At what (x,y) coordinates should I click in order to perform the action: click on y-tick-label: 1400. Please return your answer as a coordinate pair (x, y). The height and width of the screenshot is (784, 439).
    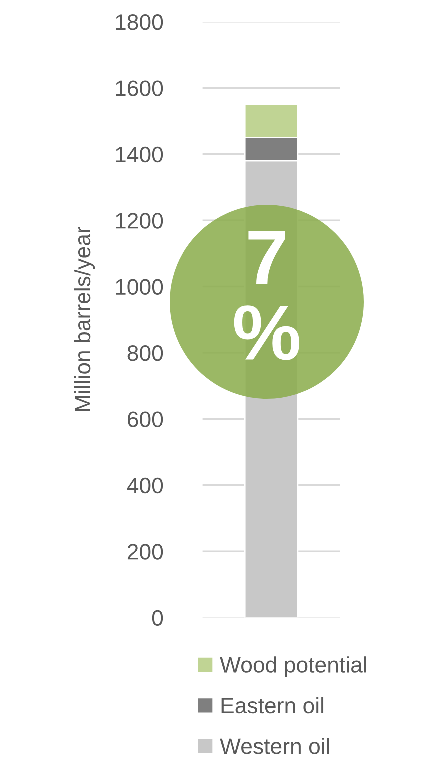
    Looking at the image, I should click on (140, 154).